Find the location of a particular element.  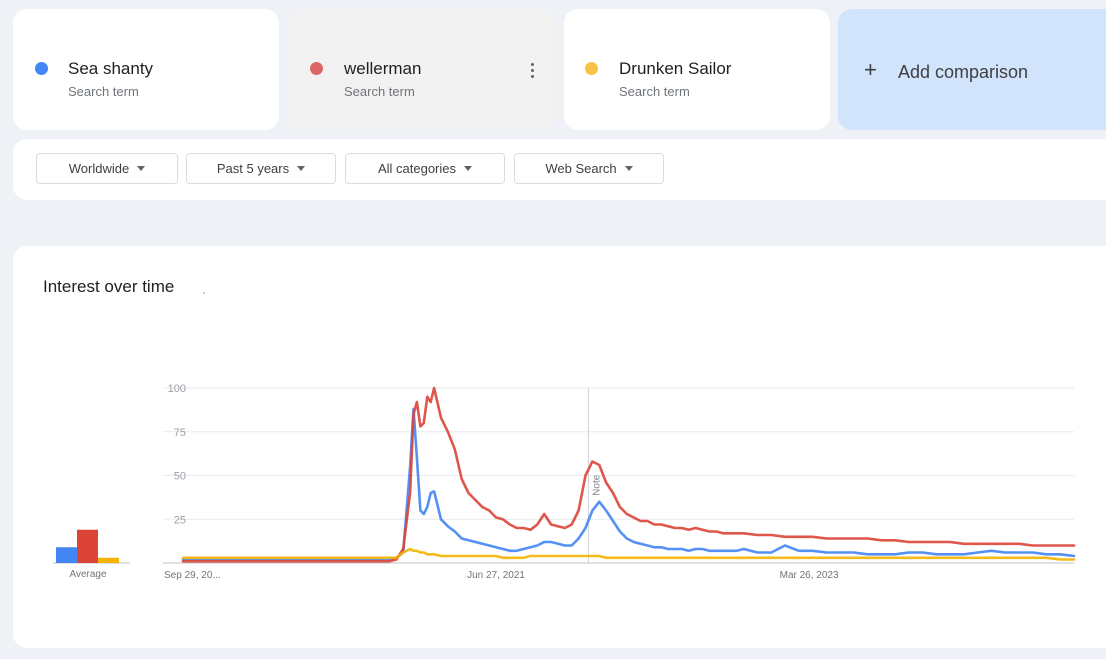

more-options-icon is located at coordinates (533, 72).